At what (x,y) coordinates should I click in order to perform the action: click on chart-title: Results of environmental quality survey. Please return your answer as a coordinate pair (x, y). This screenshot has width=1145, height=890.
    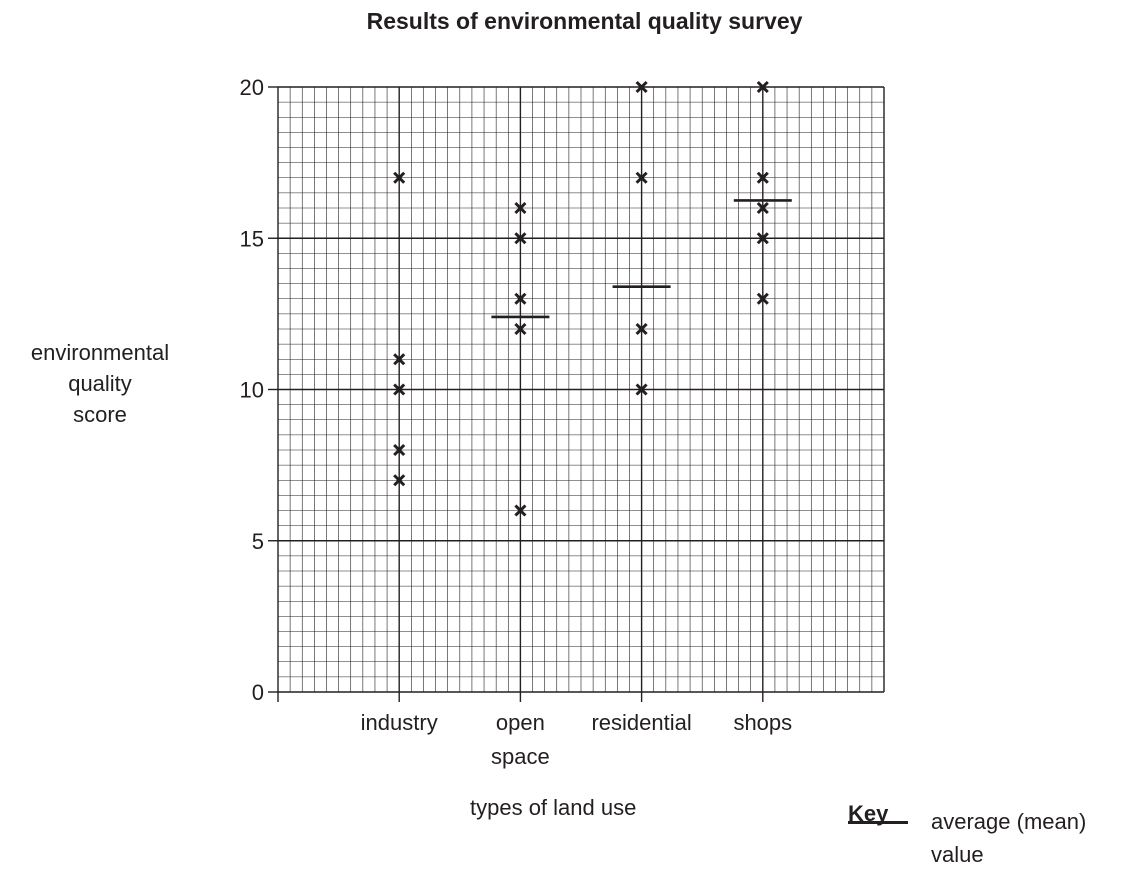
    Looking at the image, I should click on (584, 21).